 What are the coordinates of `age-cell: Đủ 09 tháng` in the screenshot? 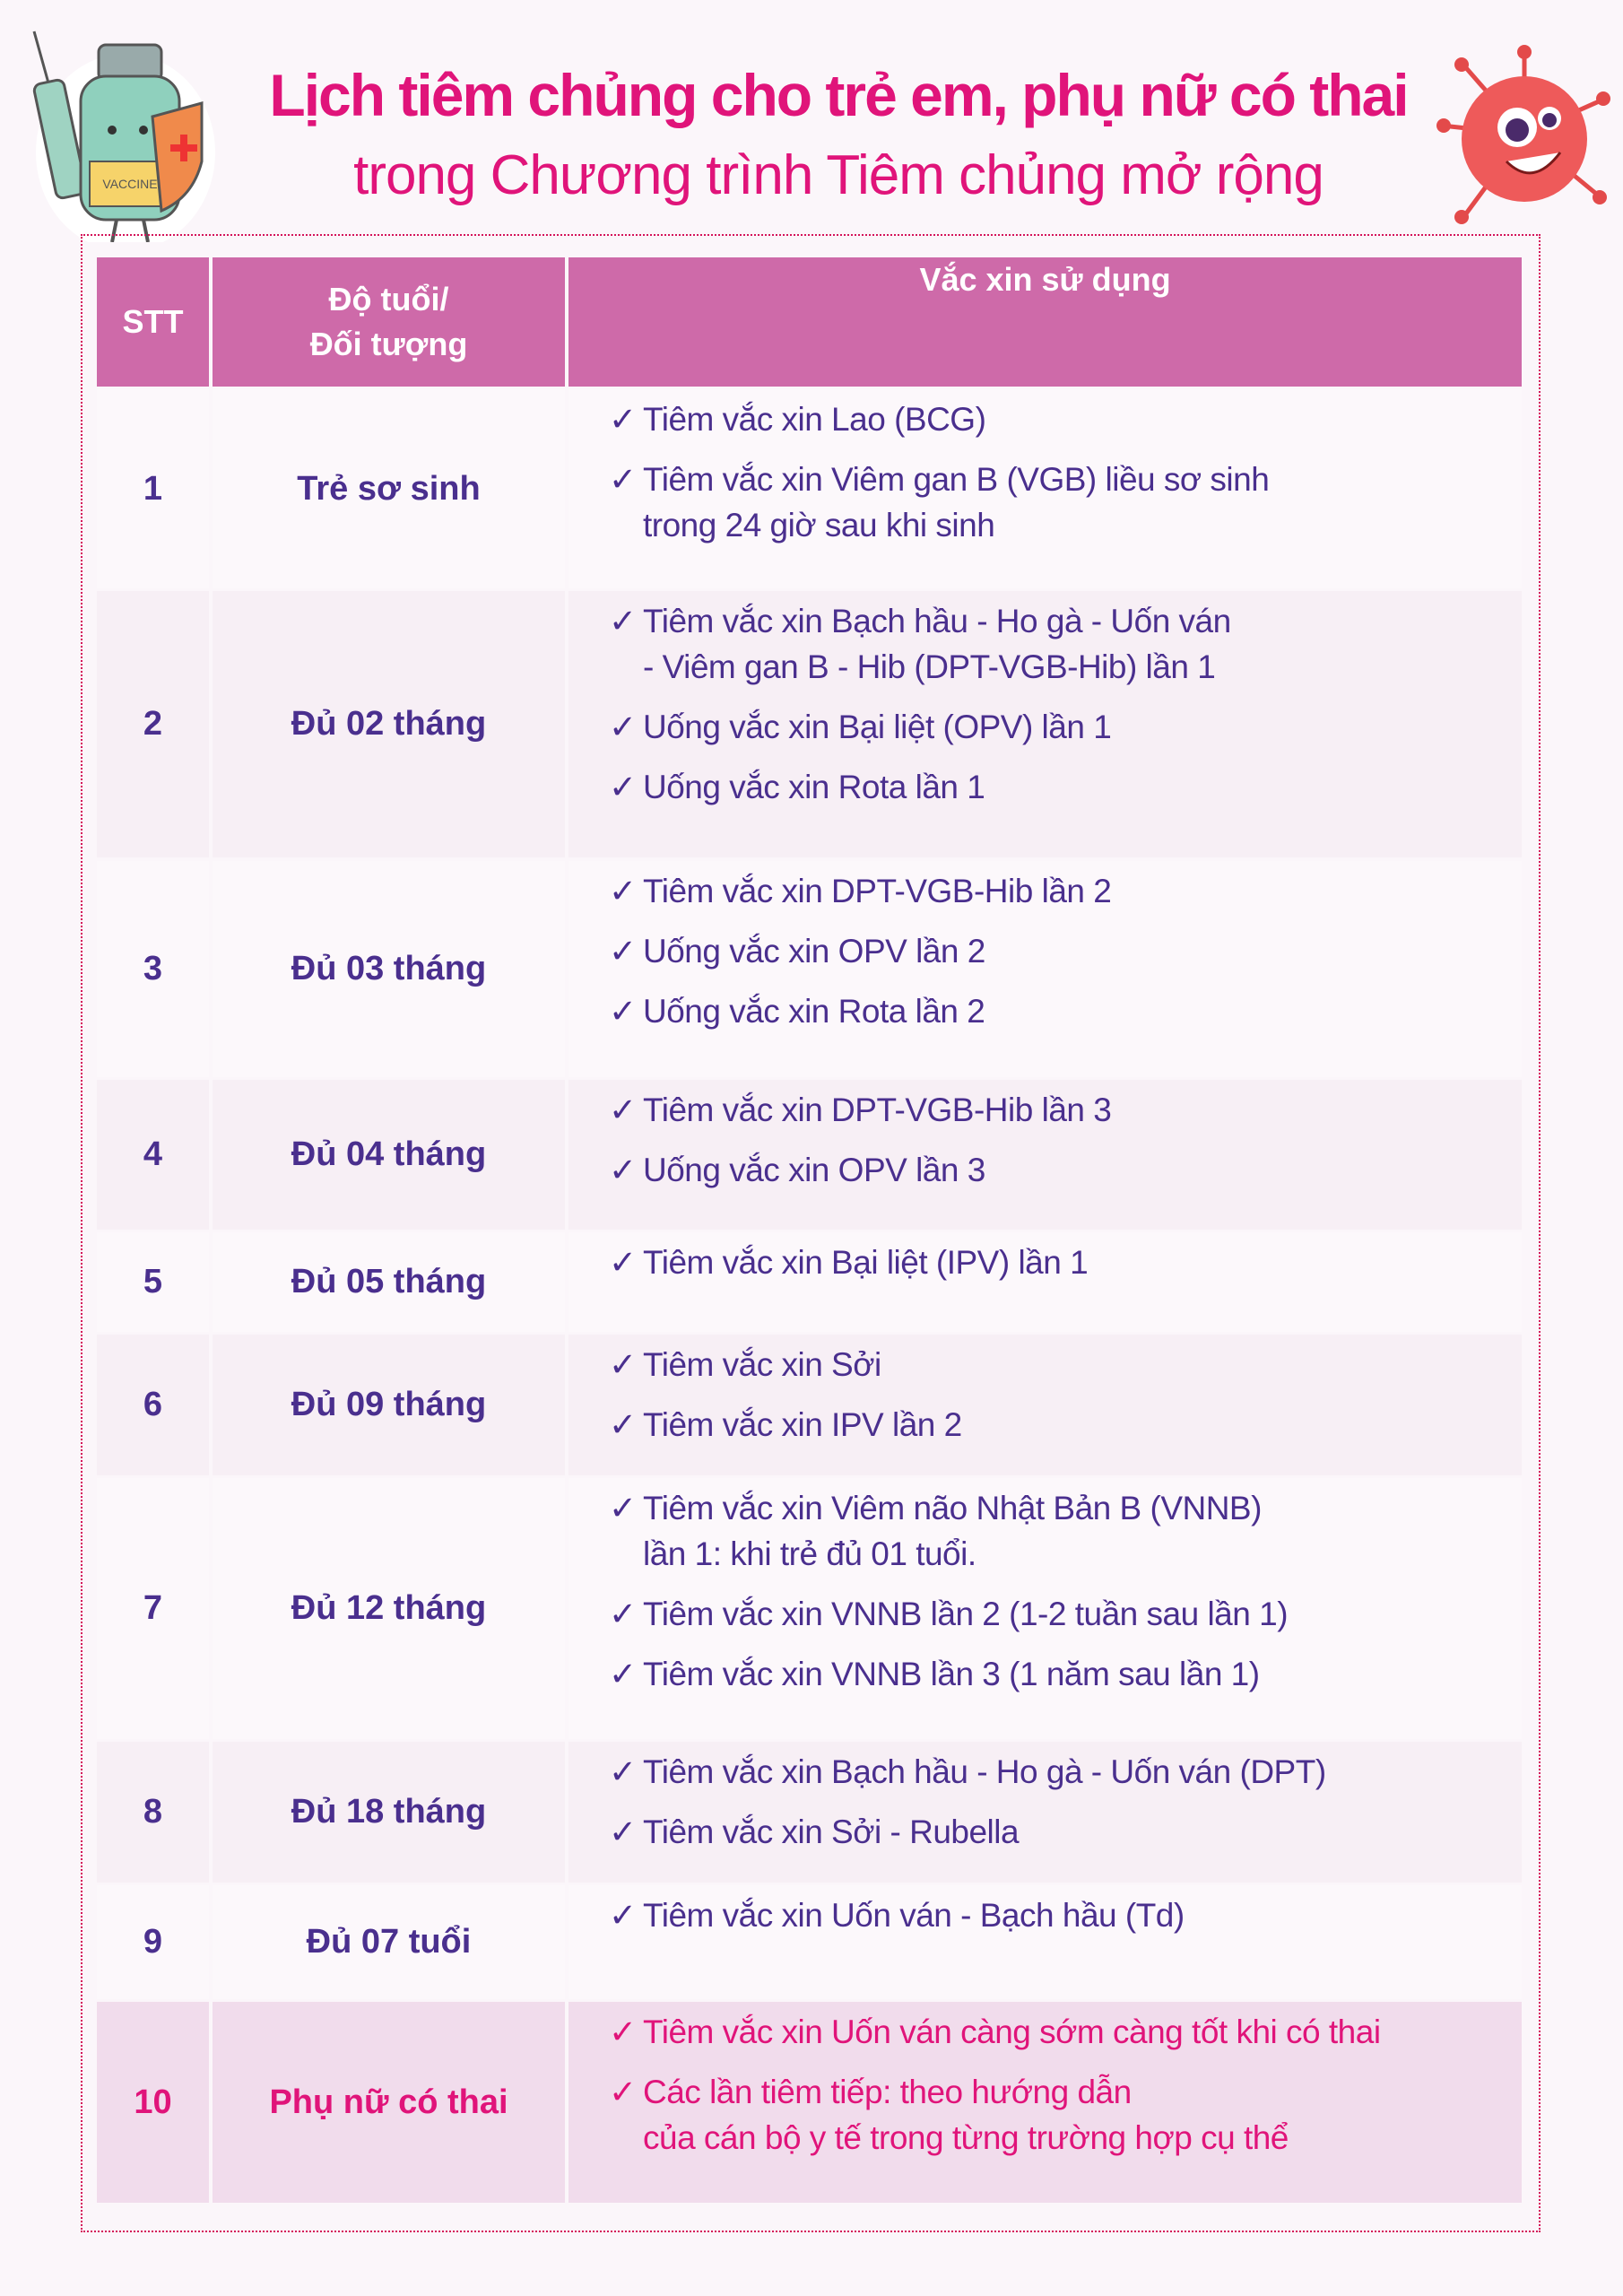 It's located at (389, 1405).